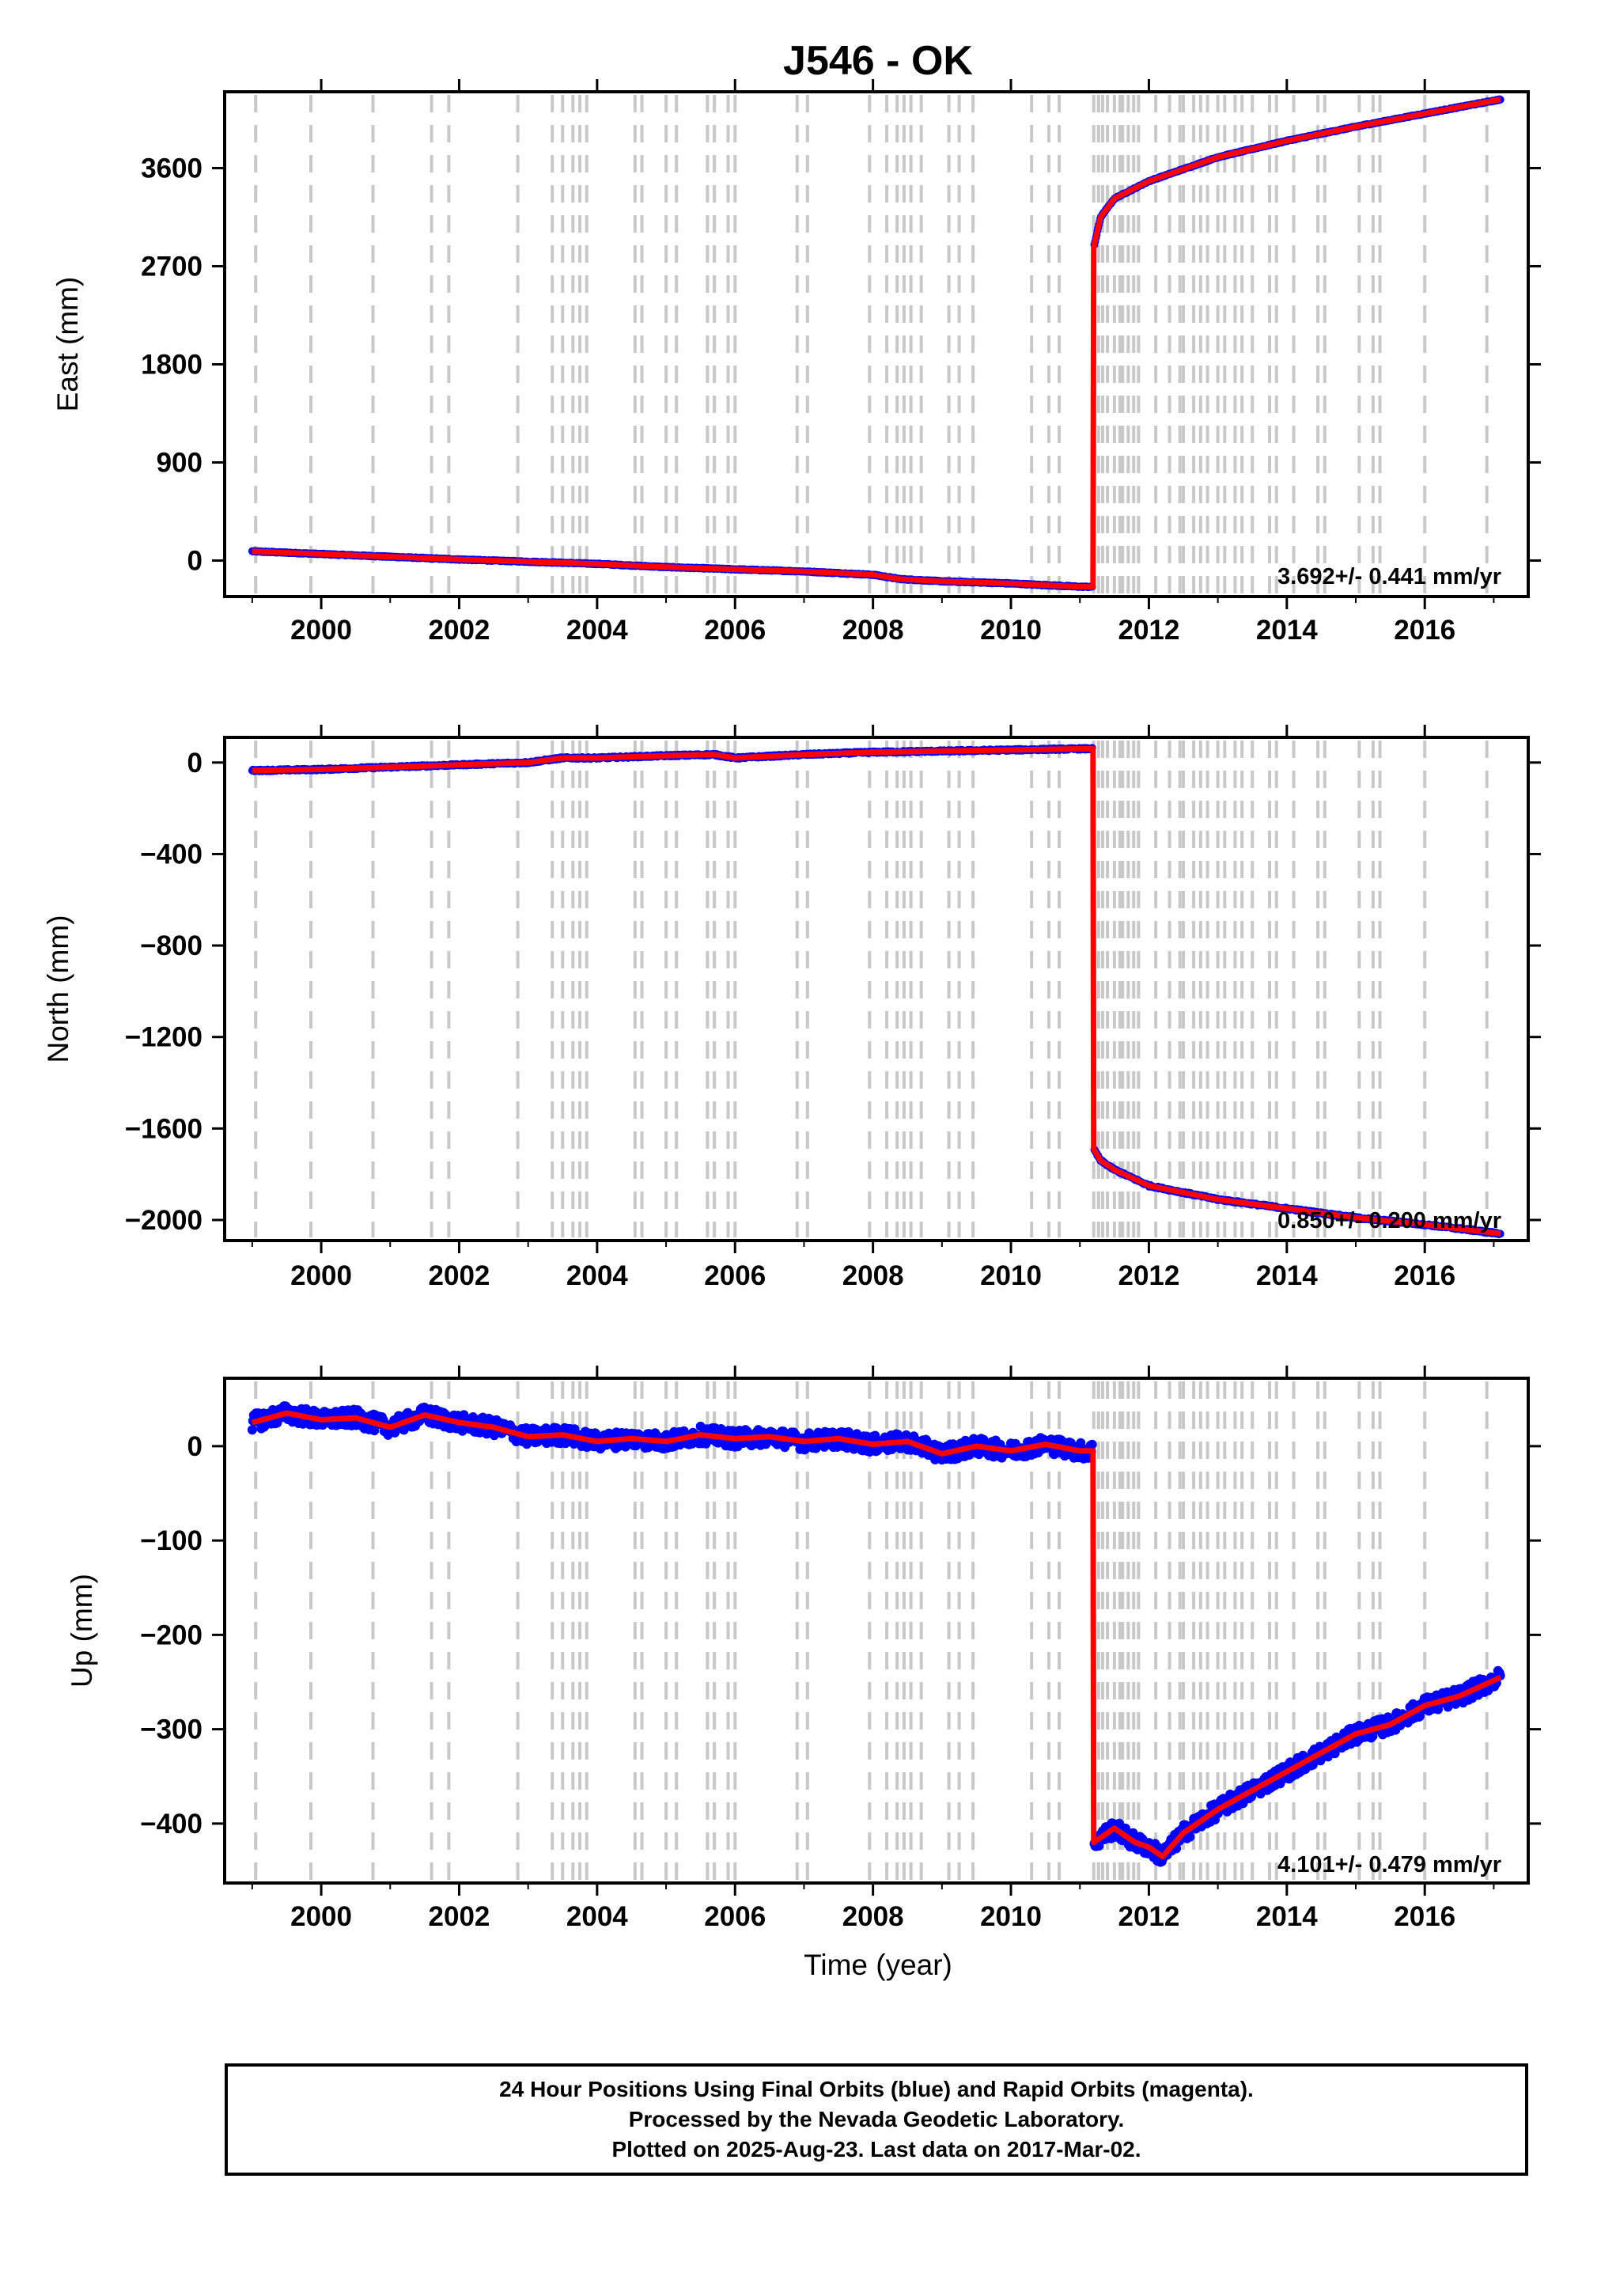  What do you see at coordinates (878, 61) in the screenshot?
I see `chart-title: J546 - OK` at bounding box center [878, 61].